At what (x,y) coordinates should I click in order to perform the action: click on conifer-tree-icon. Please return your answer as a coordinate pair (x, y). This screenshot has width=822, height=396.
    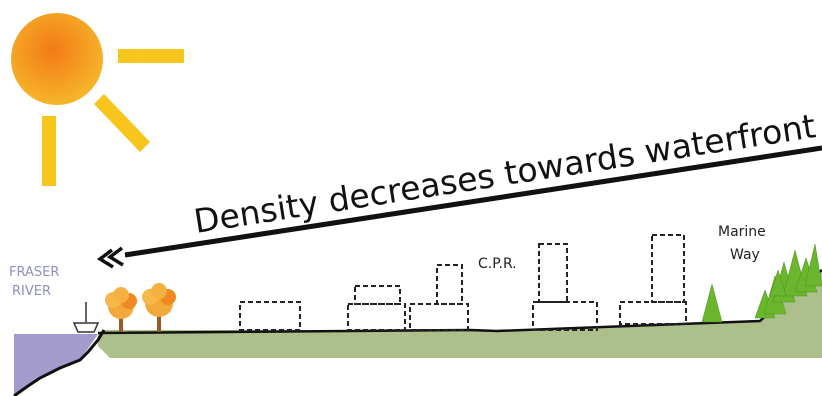
    Looking at the image, I should click on (761, 283).